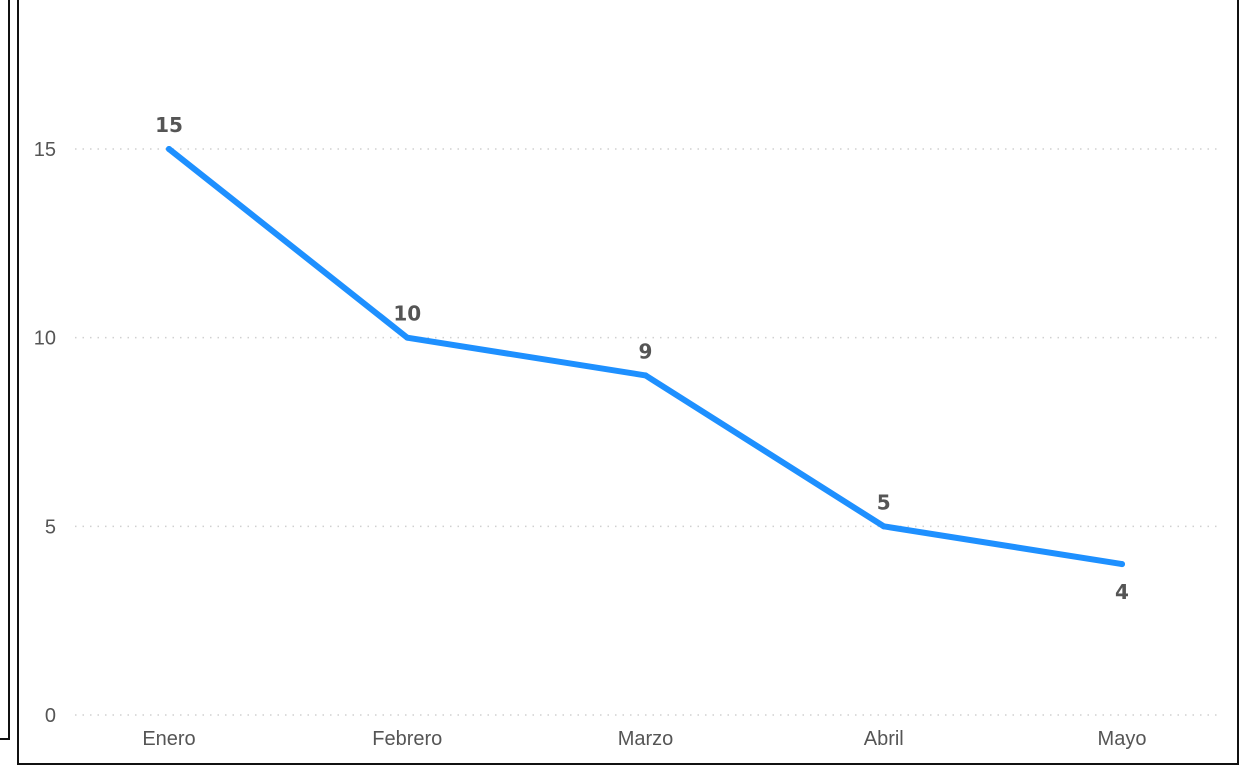  What do you see at coordinates (1122, 592) in the screenshot?
I see `data-label: 4` at bounding box center [1122, 592].